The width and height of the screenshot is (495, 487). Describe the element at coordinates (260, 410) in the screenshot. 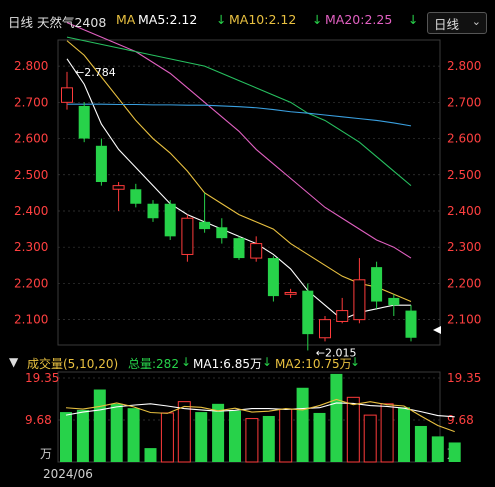

I see `volume-ma-line-ma1` at that location.